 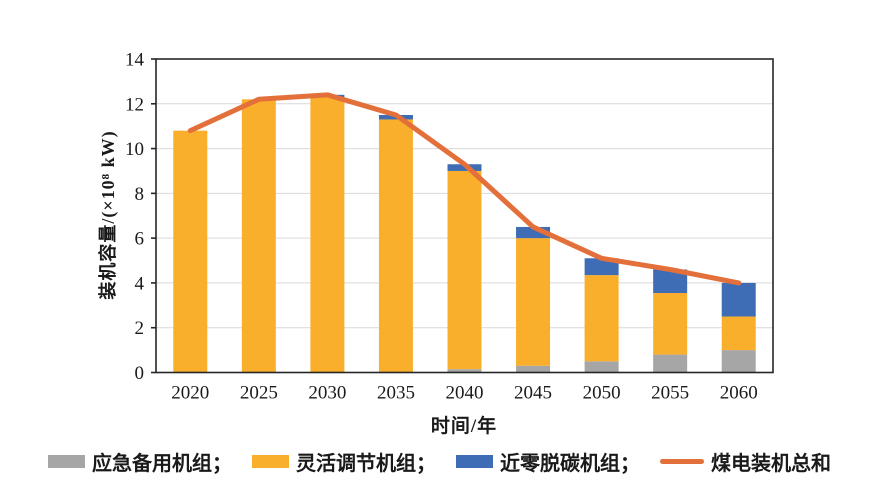 I want to click on blue-square-swatch-icon, so click(x=474, y=461).